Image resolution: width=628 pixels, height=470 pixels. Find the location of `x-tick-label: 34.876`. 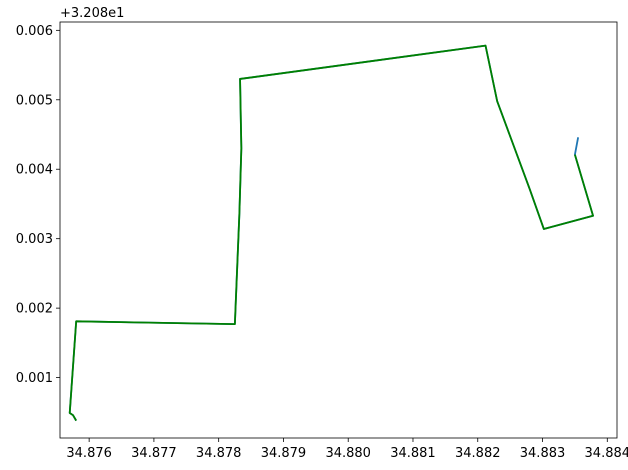

x-tick-label: 34.876 is located at coordinates (89, 453).